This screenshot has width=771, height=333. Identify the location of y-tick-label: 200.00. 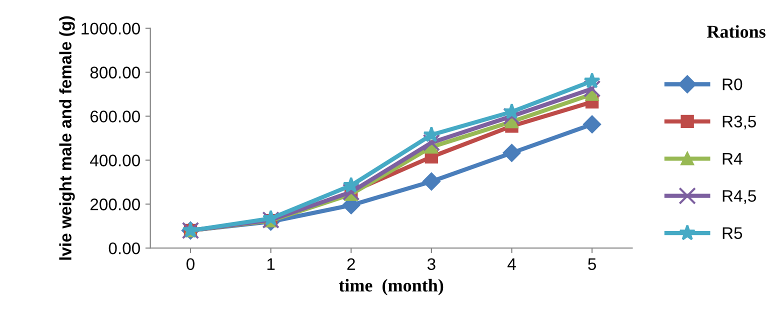
(115, 204).